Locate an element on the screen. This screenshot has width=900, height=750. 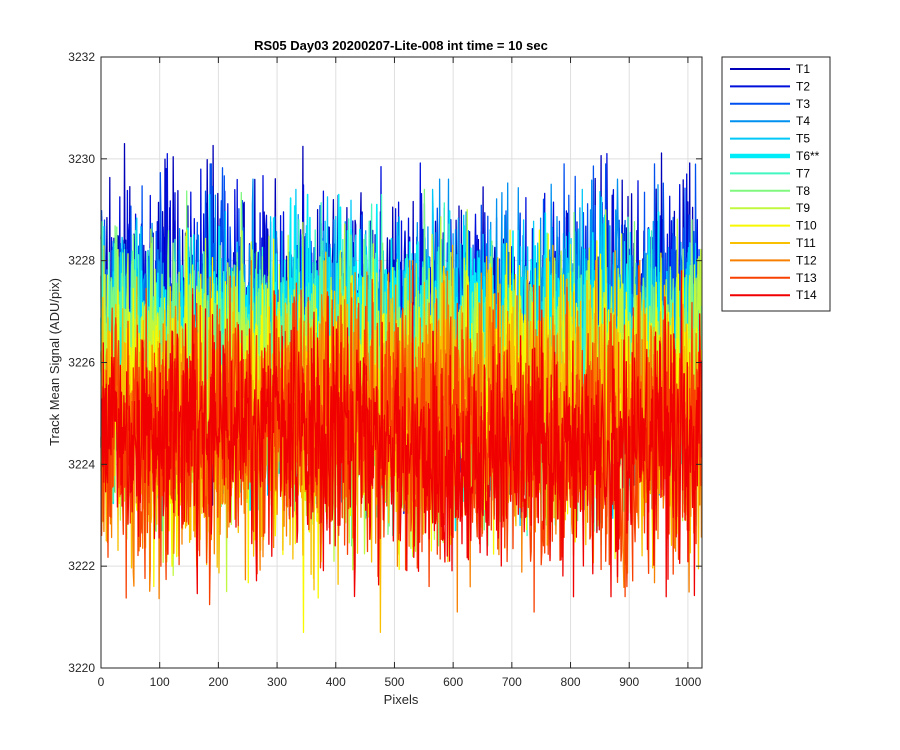
x-tick-label: 900 is located at coordinates (629, 682).